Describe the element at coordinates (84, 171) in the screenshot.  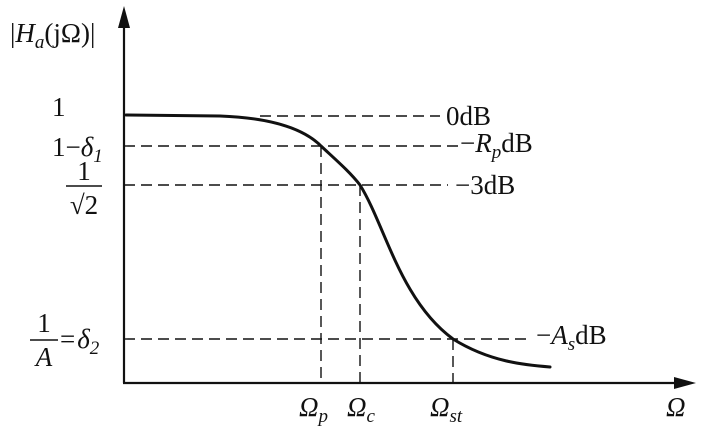
I see `tick-label-inv-sqrt2-numerator: 1` at that location.